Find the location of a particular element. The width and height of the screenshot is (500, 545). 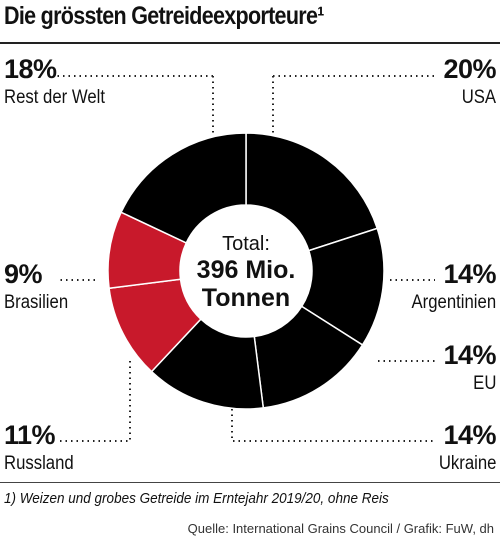

leader-line-russland is located at coordinates (94, 401).